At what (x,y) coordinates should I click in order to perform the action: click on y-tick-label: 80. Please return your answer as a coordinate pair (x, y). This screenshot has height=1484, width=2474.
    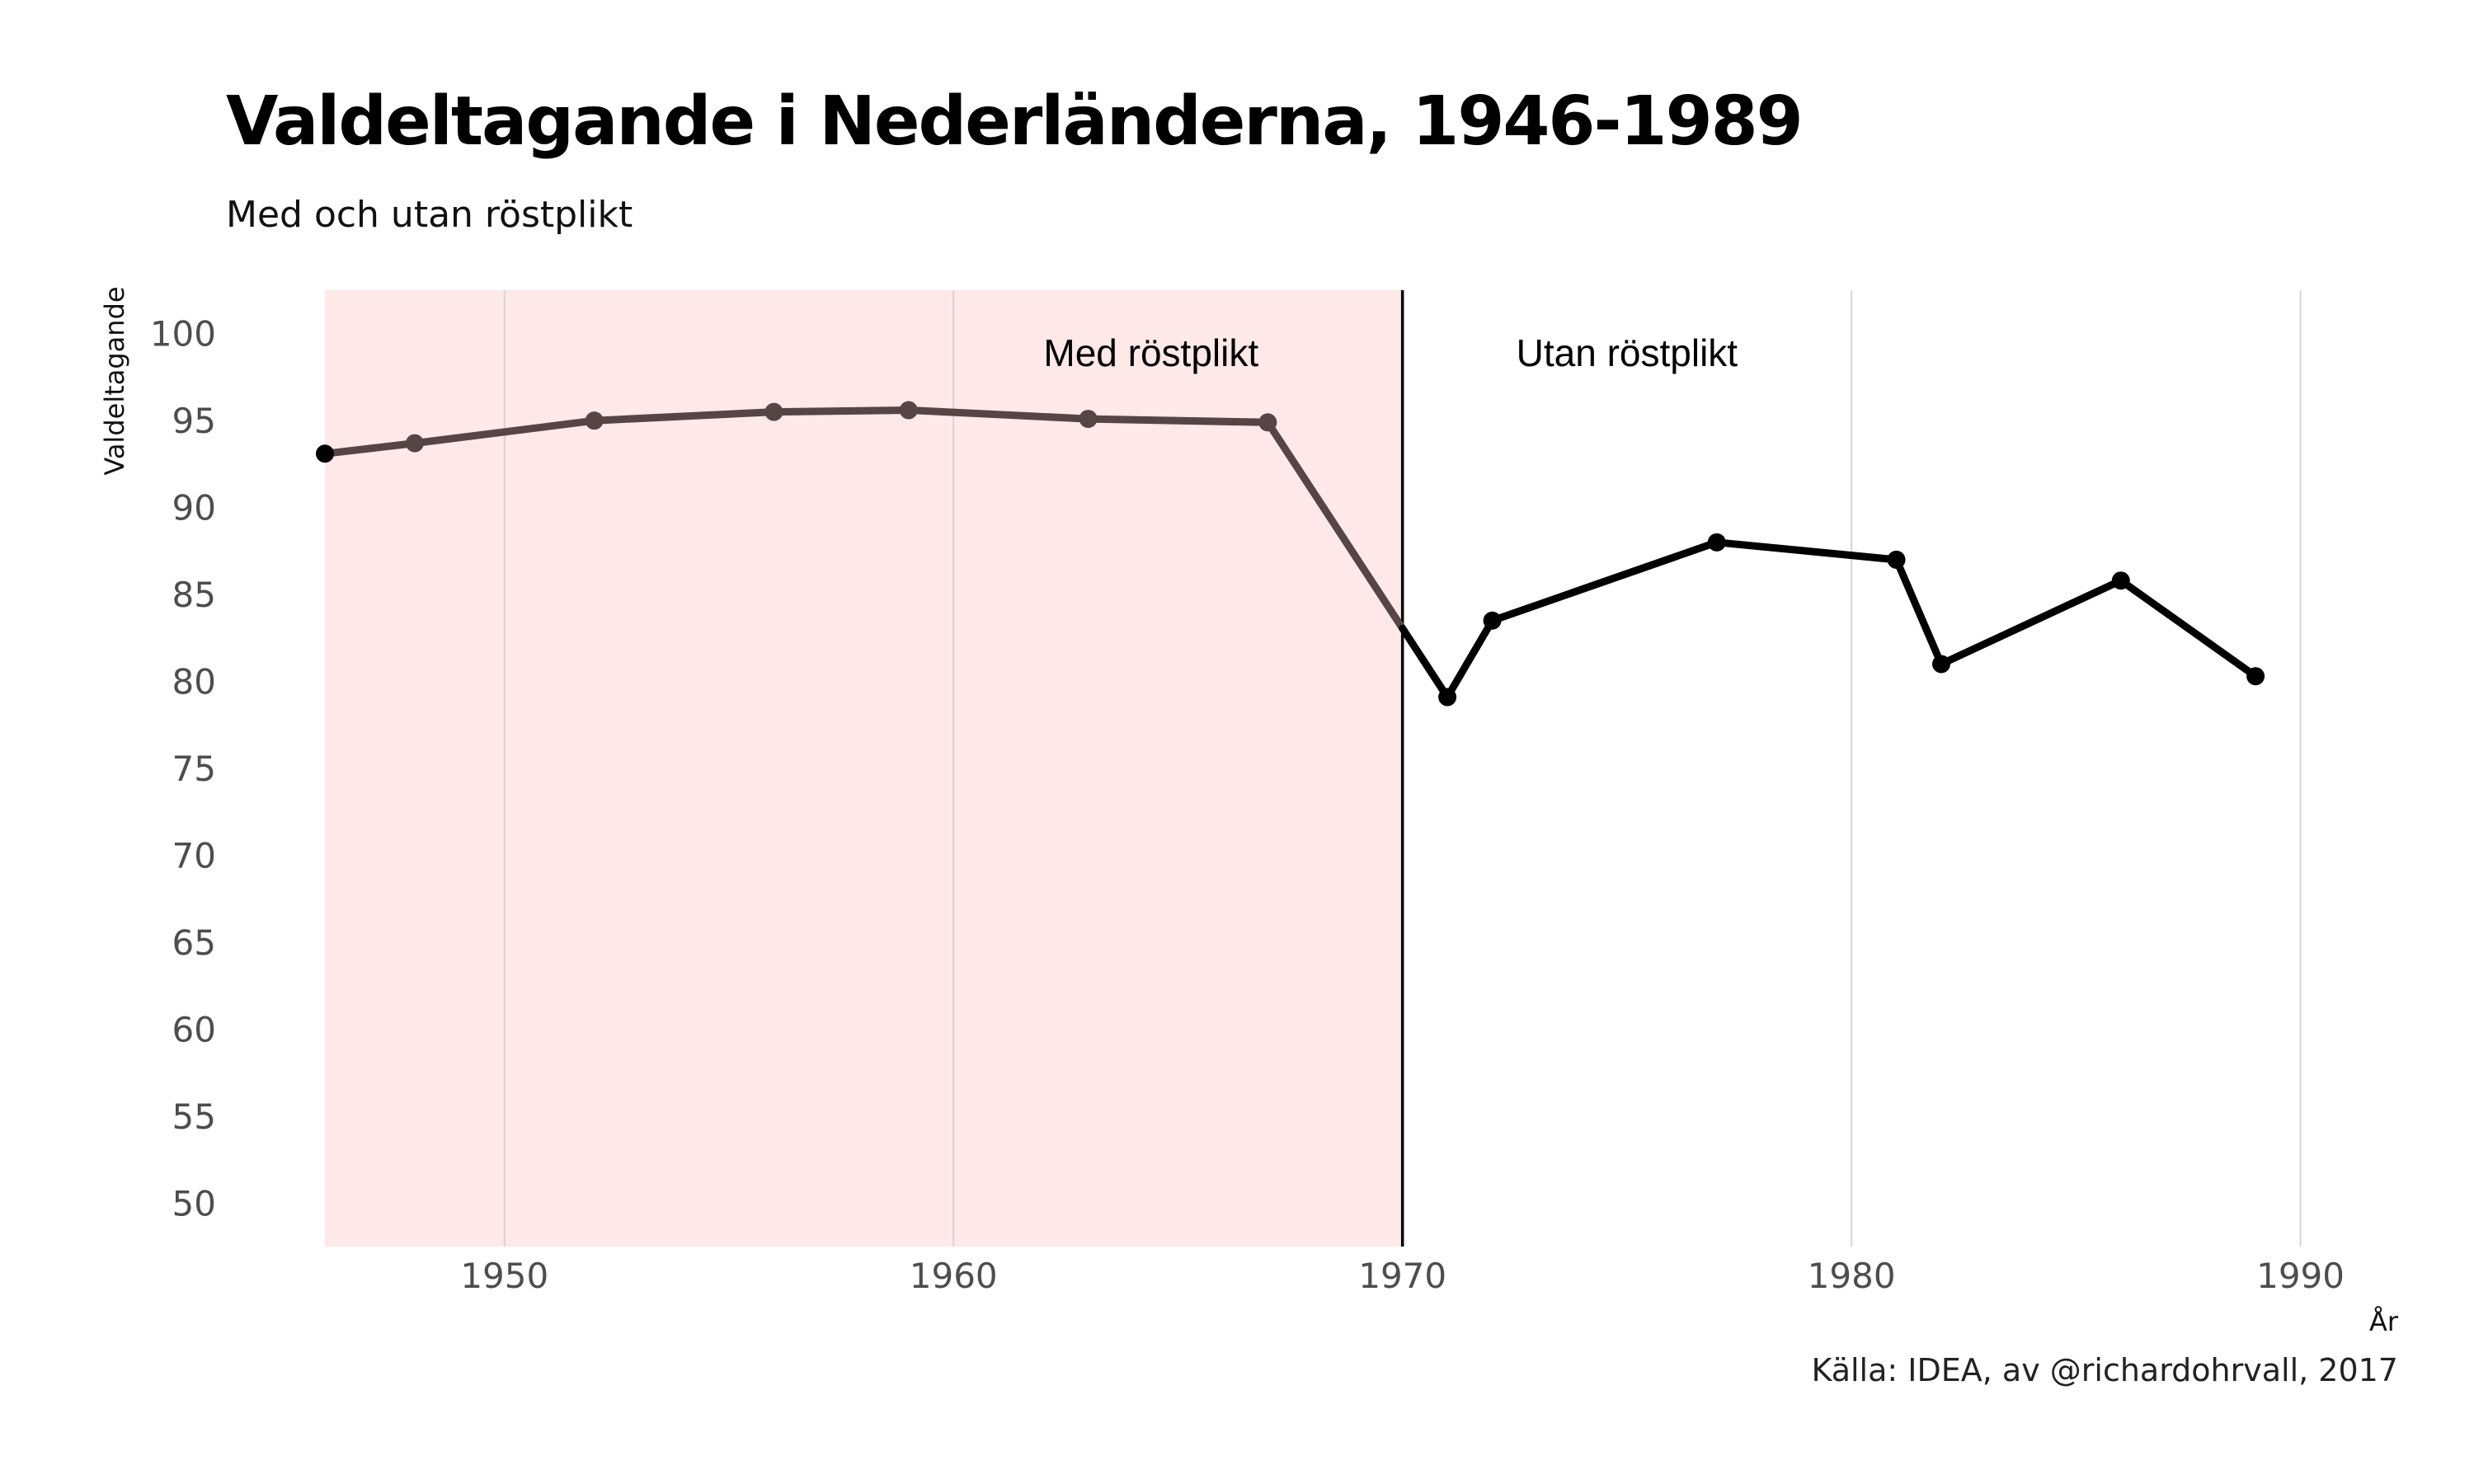
    Looking at the image, I should click on (194, 682).